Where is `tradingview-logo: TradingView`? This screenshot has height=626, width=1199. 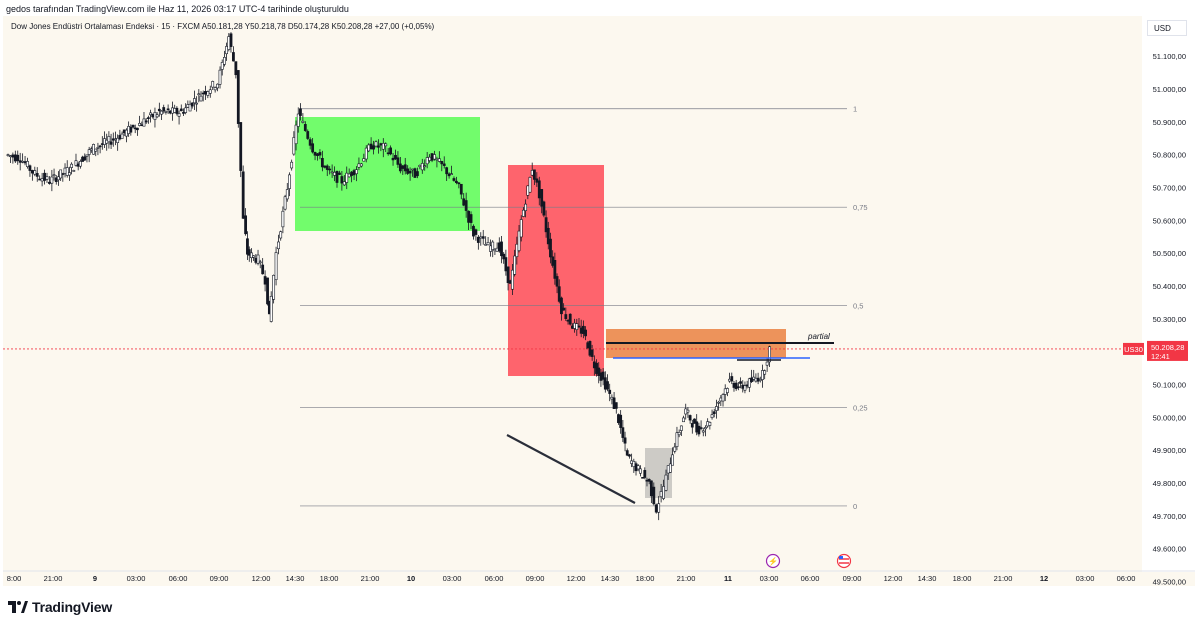
tradingview-logo: TradingView is located at coordinates (60, 607).